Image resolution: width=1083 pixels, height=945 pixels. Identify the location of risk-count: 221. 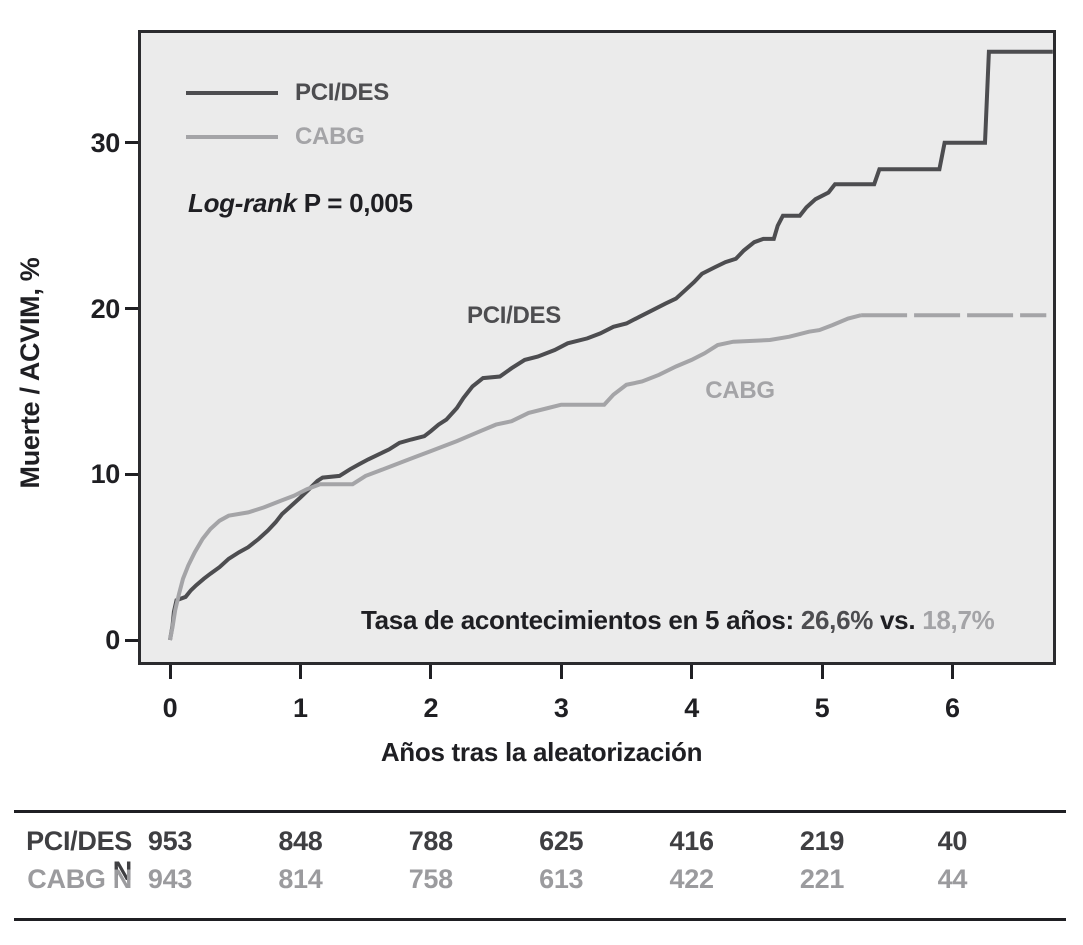
(822, 879).